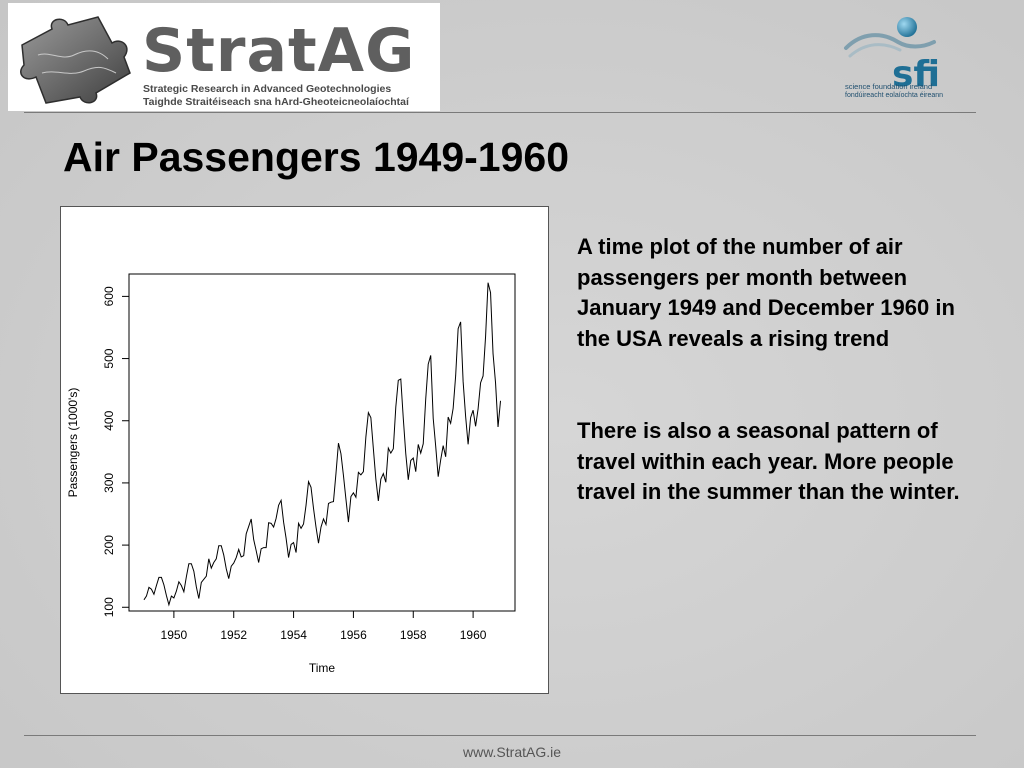  Describe the element at coordinates (174, 635) in the screenshot. I see `x-tick-label: 1950` at that location.